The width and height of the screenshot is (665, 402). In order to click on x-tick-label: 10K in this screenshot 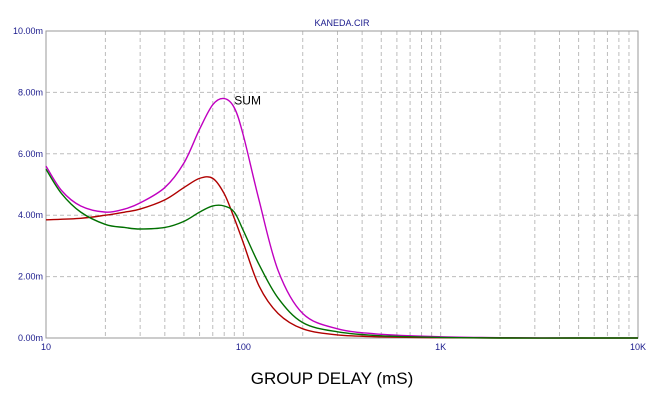, I will do `click(638, 347)`.